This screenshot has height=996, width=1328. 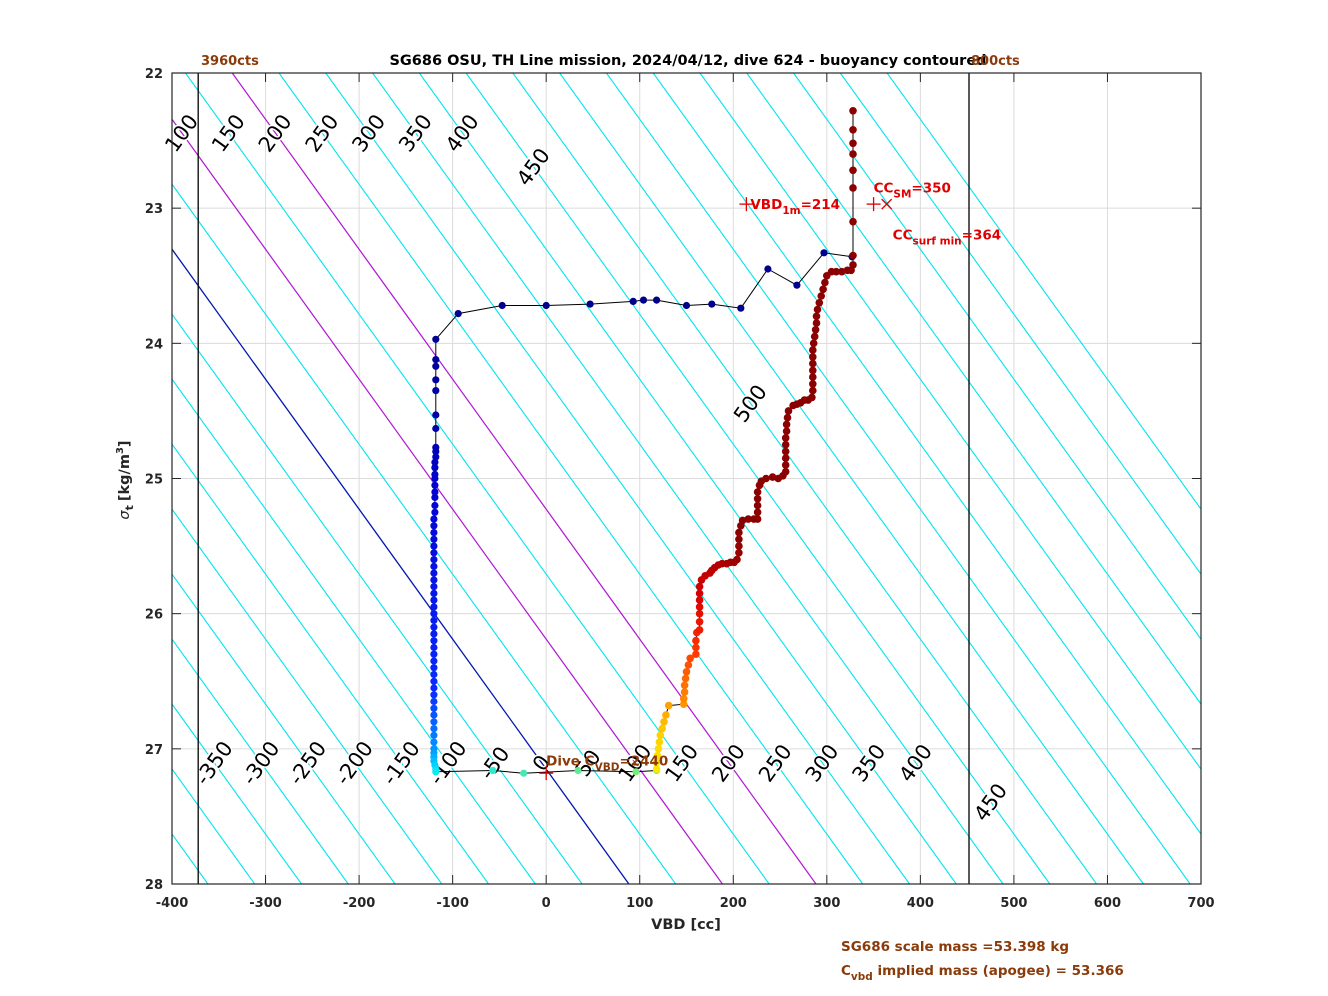 What do you see at coordinates (639, 903) in the screenshot?
I see `x-tick-label: 100` at bounding box center [639, 903].